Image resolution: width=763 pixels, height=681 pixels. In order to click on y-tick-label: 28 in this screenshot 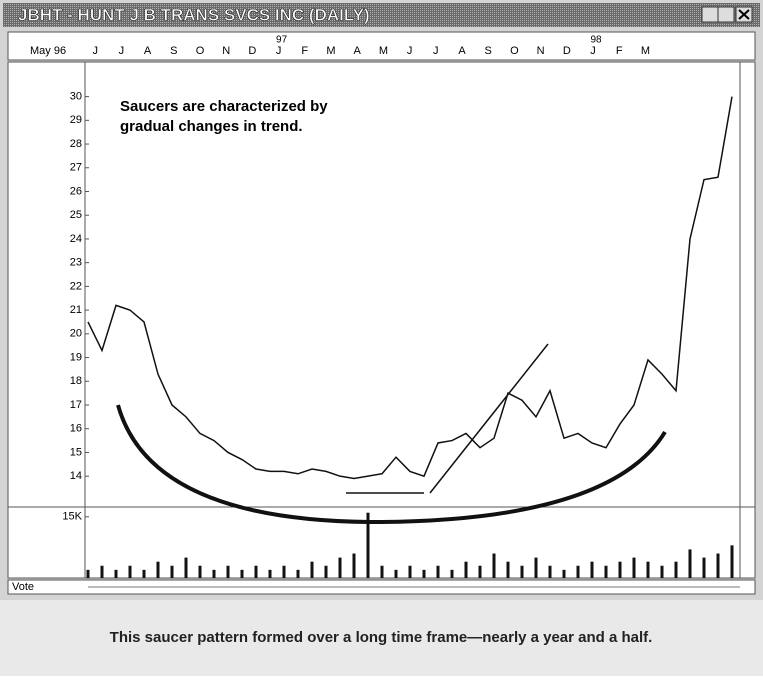, I will do `click(76, 144)`.